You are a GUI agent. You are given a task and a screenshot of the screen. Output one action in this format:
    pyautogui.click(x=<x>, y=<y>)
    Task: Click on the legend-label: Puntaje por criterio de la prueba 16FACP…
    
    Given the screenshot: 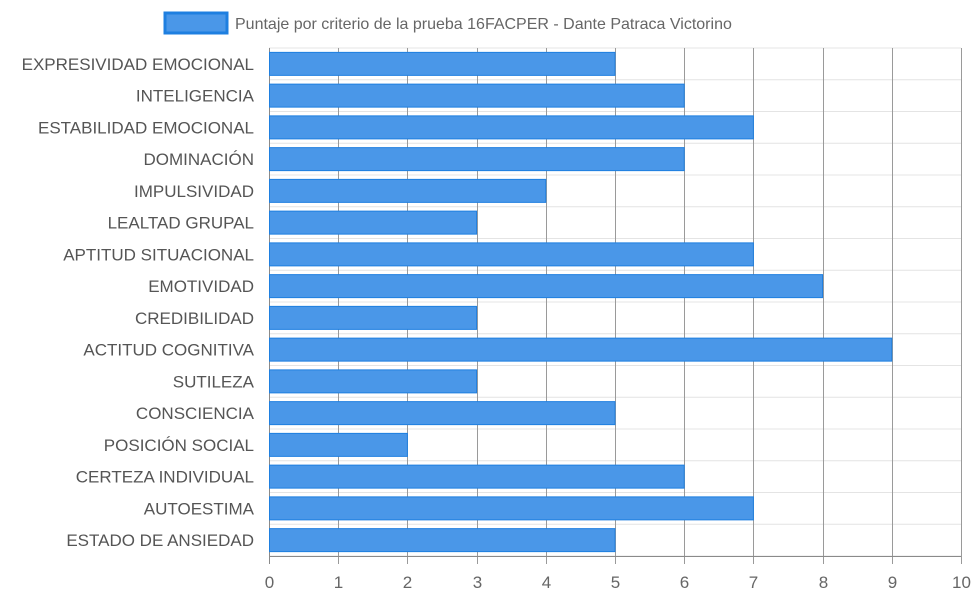 What is the action you would take?
    pyautogui.click(x=483, y=24)
    